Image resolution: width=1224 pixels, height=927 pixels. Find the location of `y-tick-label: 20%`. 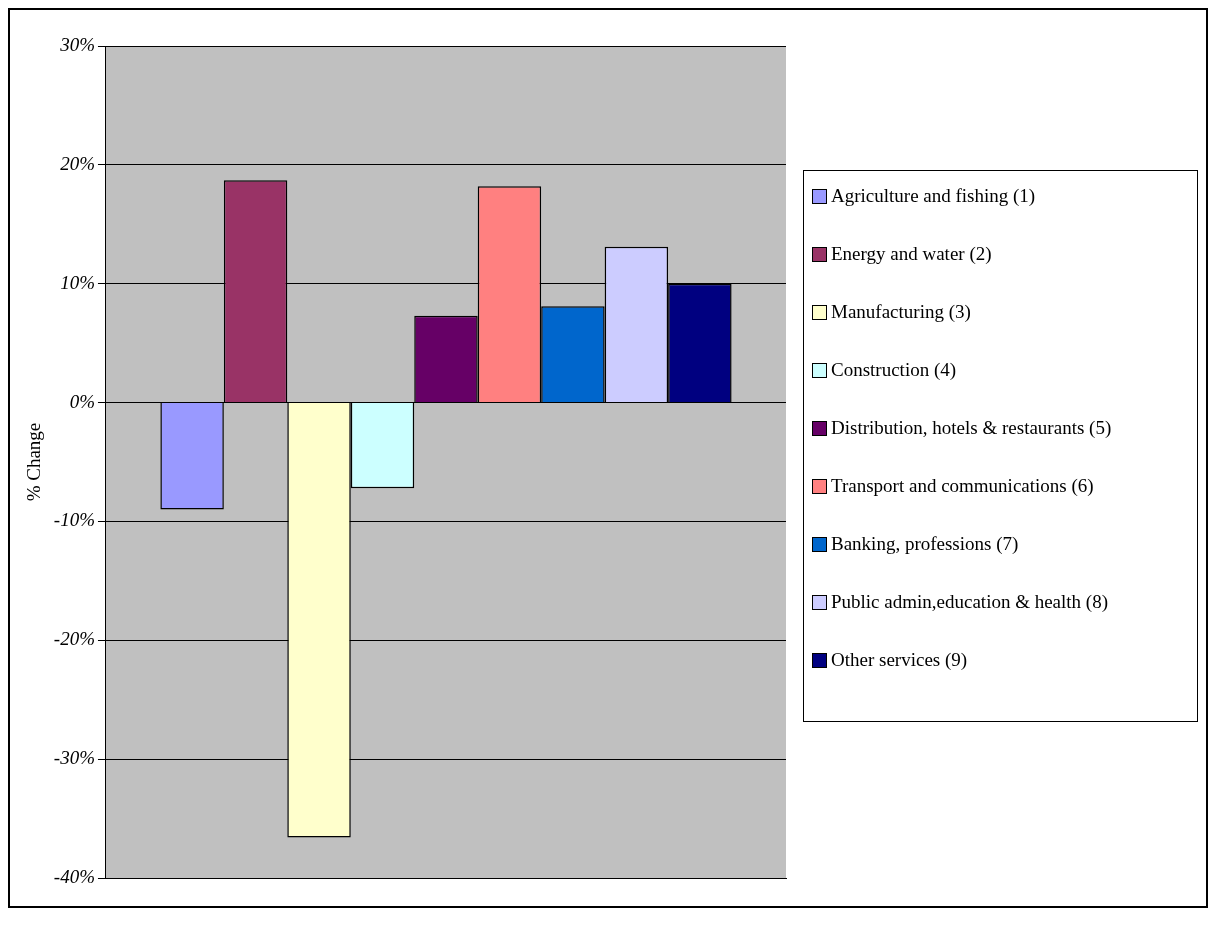

y-tick-label: 20% is located at coordinates (77, 163).